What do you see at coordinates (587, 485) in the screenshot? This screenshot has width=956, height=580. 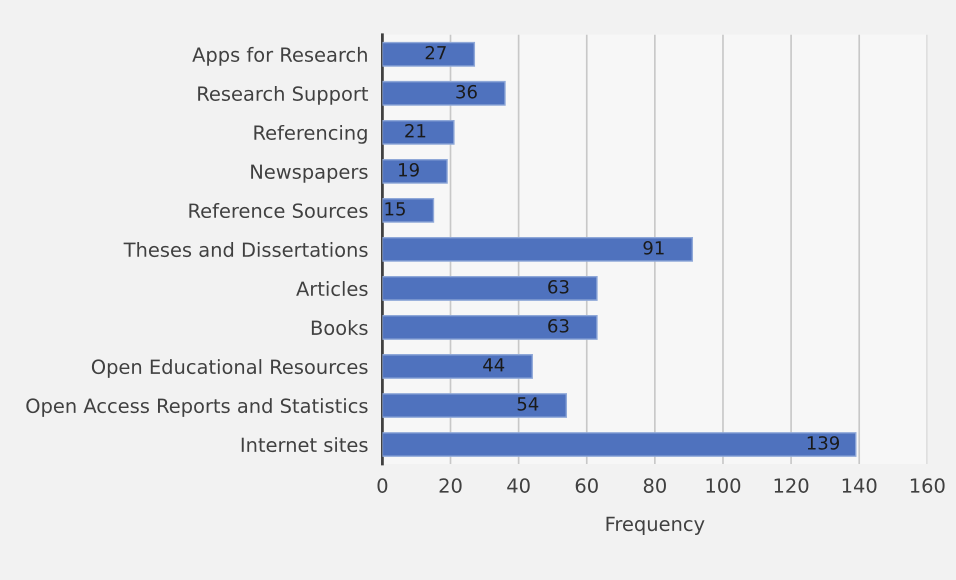 I see `x-tick-label: 60` at bounding box center [587, 485].